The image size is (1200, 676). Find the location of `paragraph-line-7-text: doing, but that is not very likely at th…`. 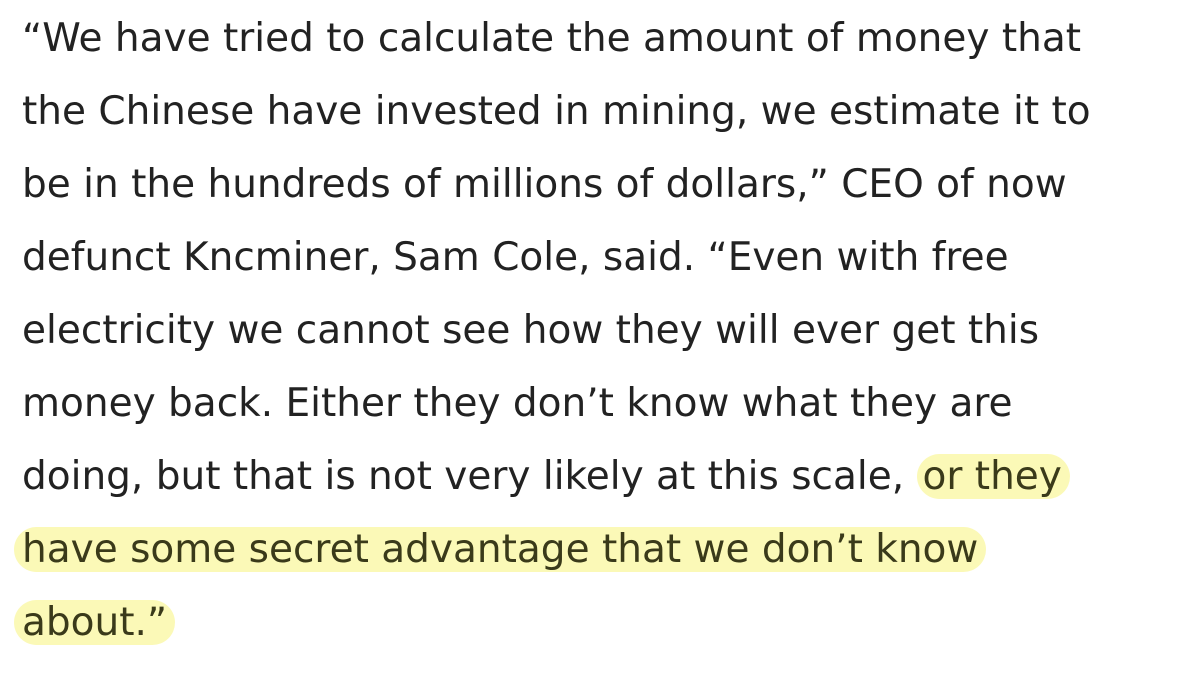

paragraph-line-7-text: doing, but that is not very likely at th… is located at coordinates (463, 476).